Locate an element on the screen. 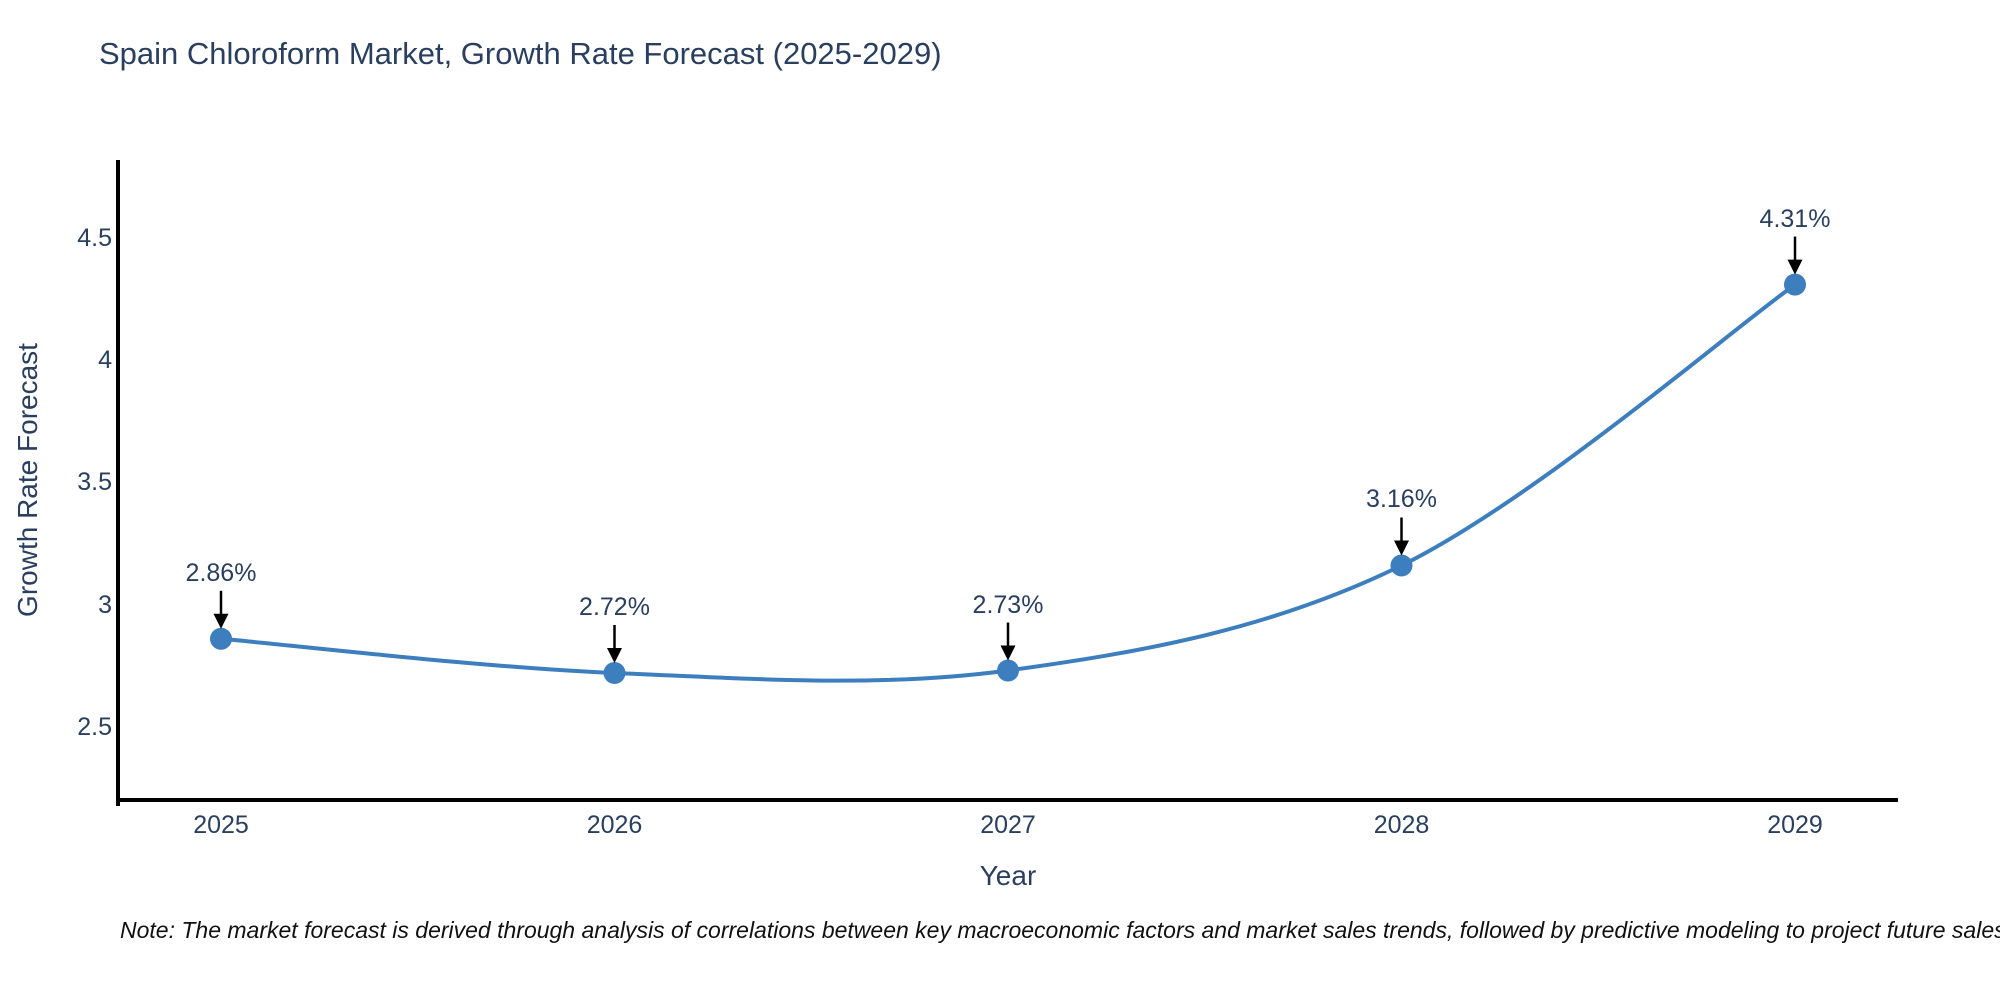  y-tick-label: 4 is located at coordinates (105, 360).